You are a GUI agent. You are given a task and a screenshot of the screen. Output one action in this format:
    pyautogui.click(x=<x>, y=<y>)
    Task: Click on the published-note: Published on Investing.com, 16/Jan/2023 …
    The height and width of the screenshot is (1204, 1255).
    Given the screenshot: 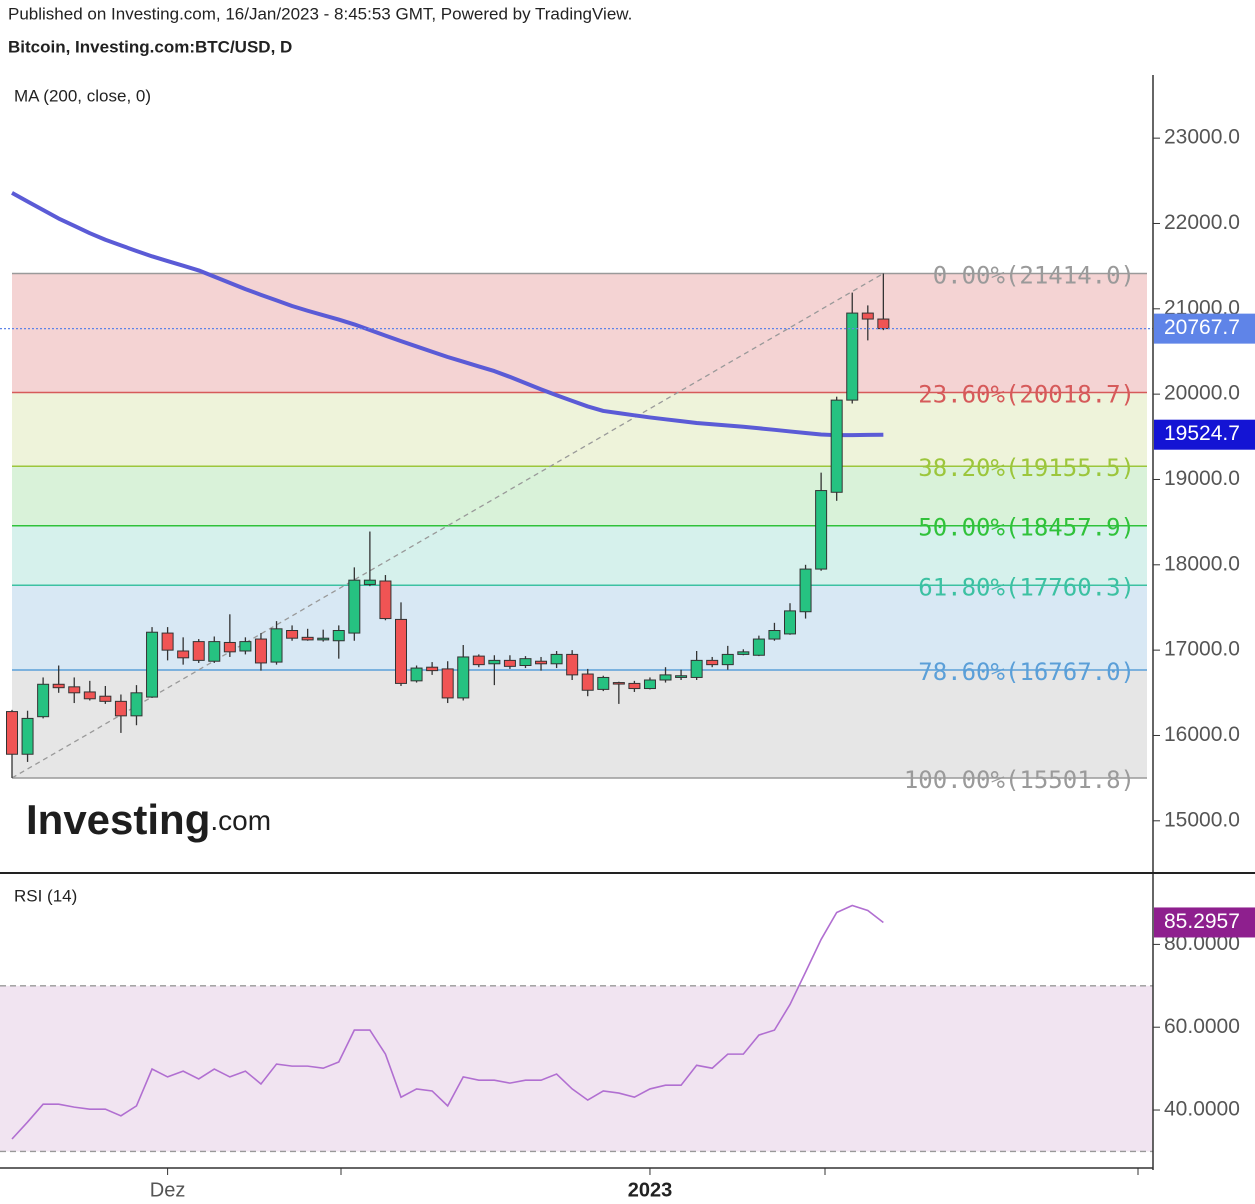 What is the action you would take?
    pyautogui.click(x=320, y=13)
    